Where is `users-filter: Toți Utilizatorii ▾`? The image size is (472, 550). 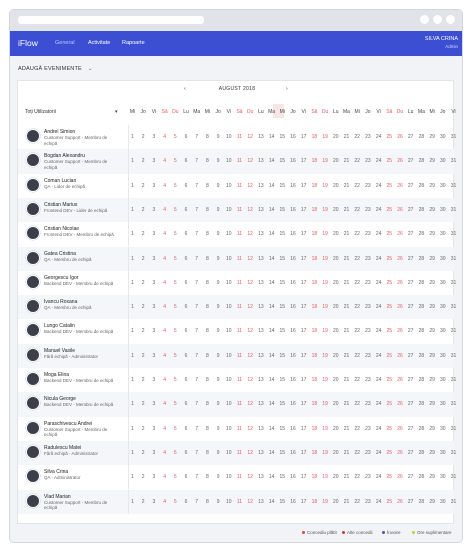 users-filter: Toți Utilizatorii ▾ is located at coordinates (71, 112).